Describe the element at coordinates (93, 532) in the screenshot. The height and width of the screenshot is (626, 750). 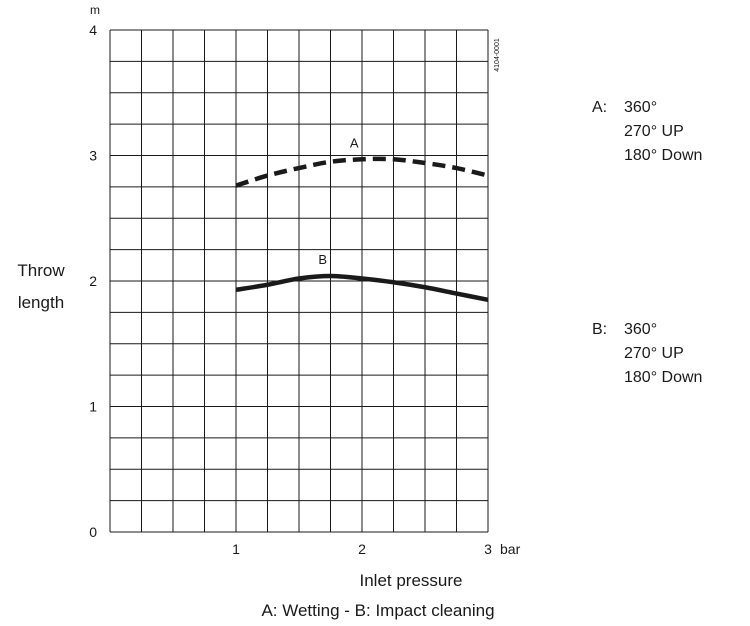
I see `y-tick-label: 0` at that location.